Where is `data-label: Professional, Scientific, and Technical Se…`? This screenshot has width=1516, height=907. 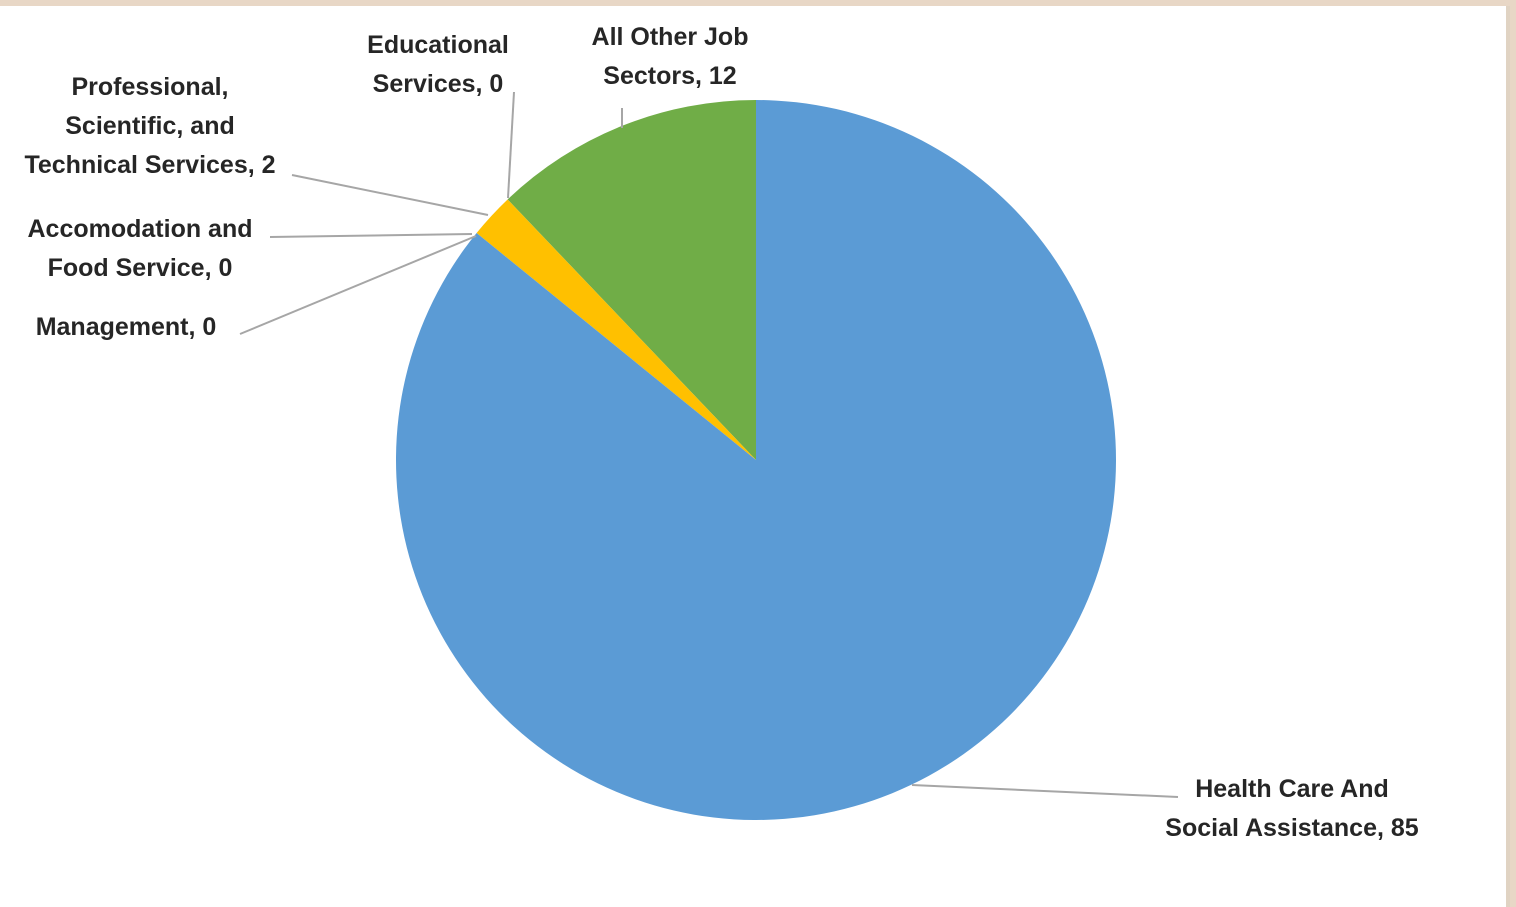
data-label: Professional, Scientific, and Technical Se… is located at coordinates (149, 126).